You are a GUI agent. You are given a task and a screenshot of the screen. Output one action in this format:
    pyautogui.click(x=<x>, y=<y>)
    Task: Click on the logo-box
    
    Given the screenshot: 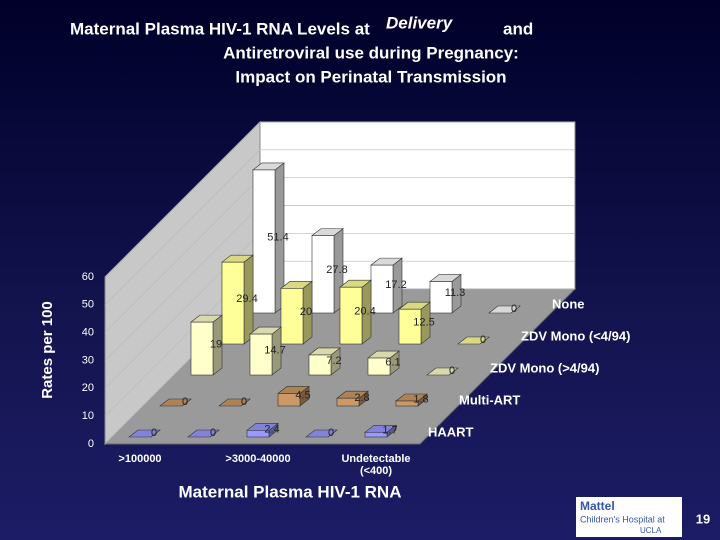 What is the action you would take?
    pyautogui.click(x=629, y=517)
    